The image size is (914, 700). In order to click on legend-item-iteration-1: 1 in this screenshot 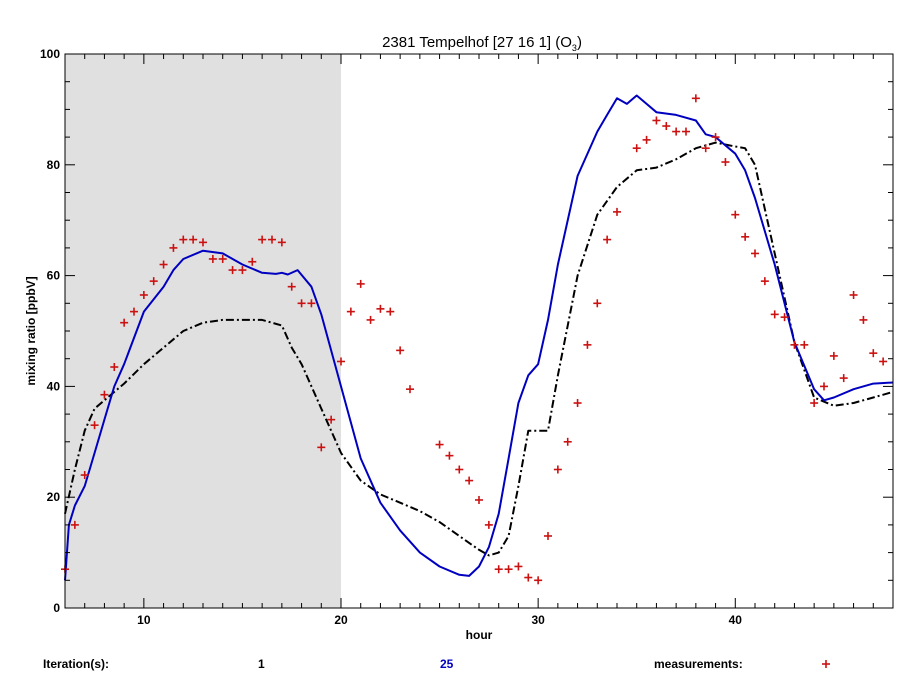, I will do `click(261, 664)`.